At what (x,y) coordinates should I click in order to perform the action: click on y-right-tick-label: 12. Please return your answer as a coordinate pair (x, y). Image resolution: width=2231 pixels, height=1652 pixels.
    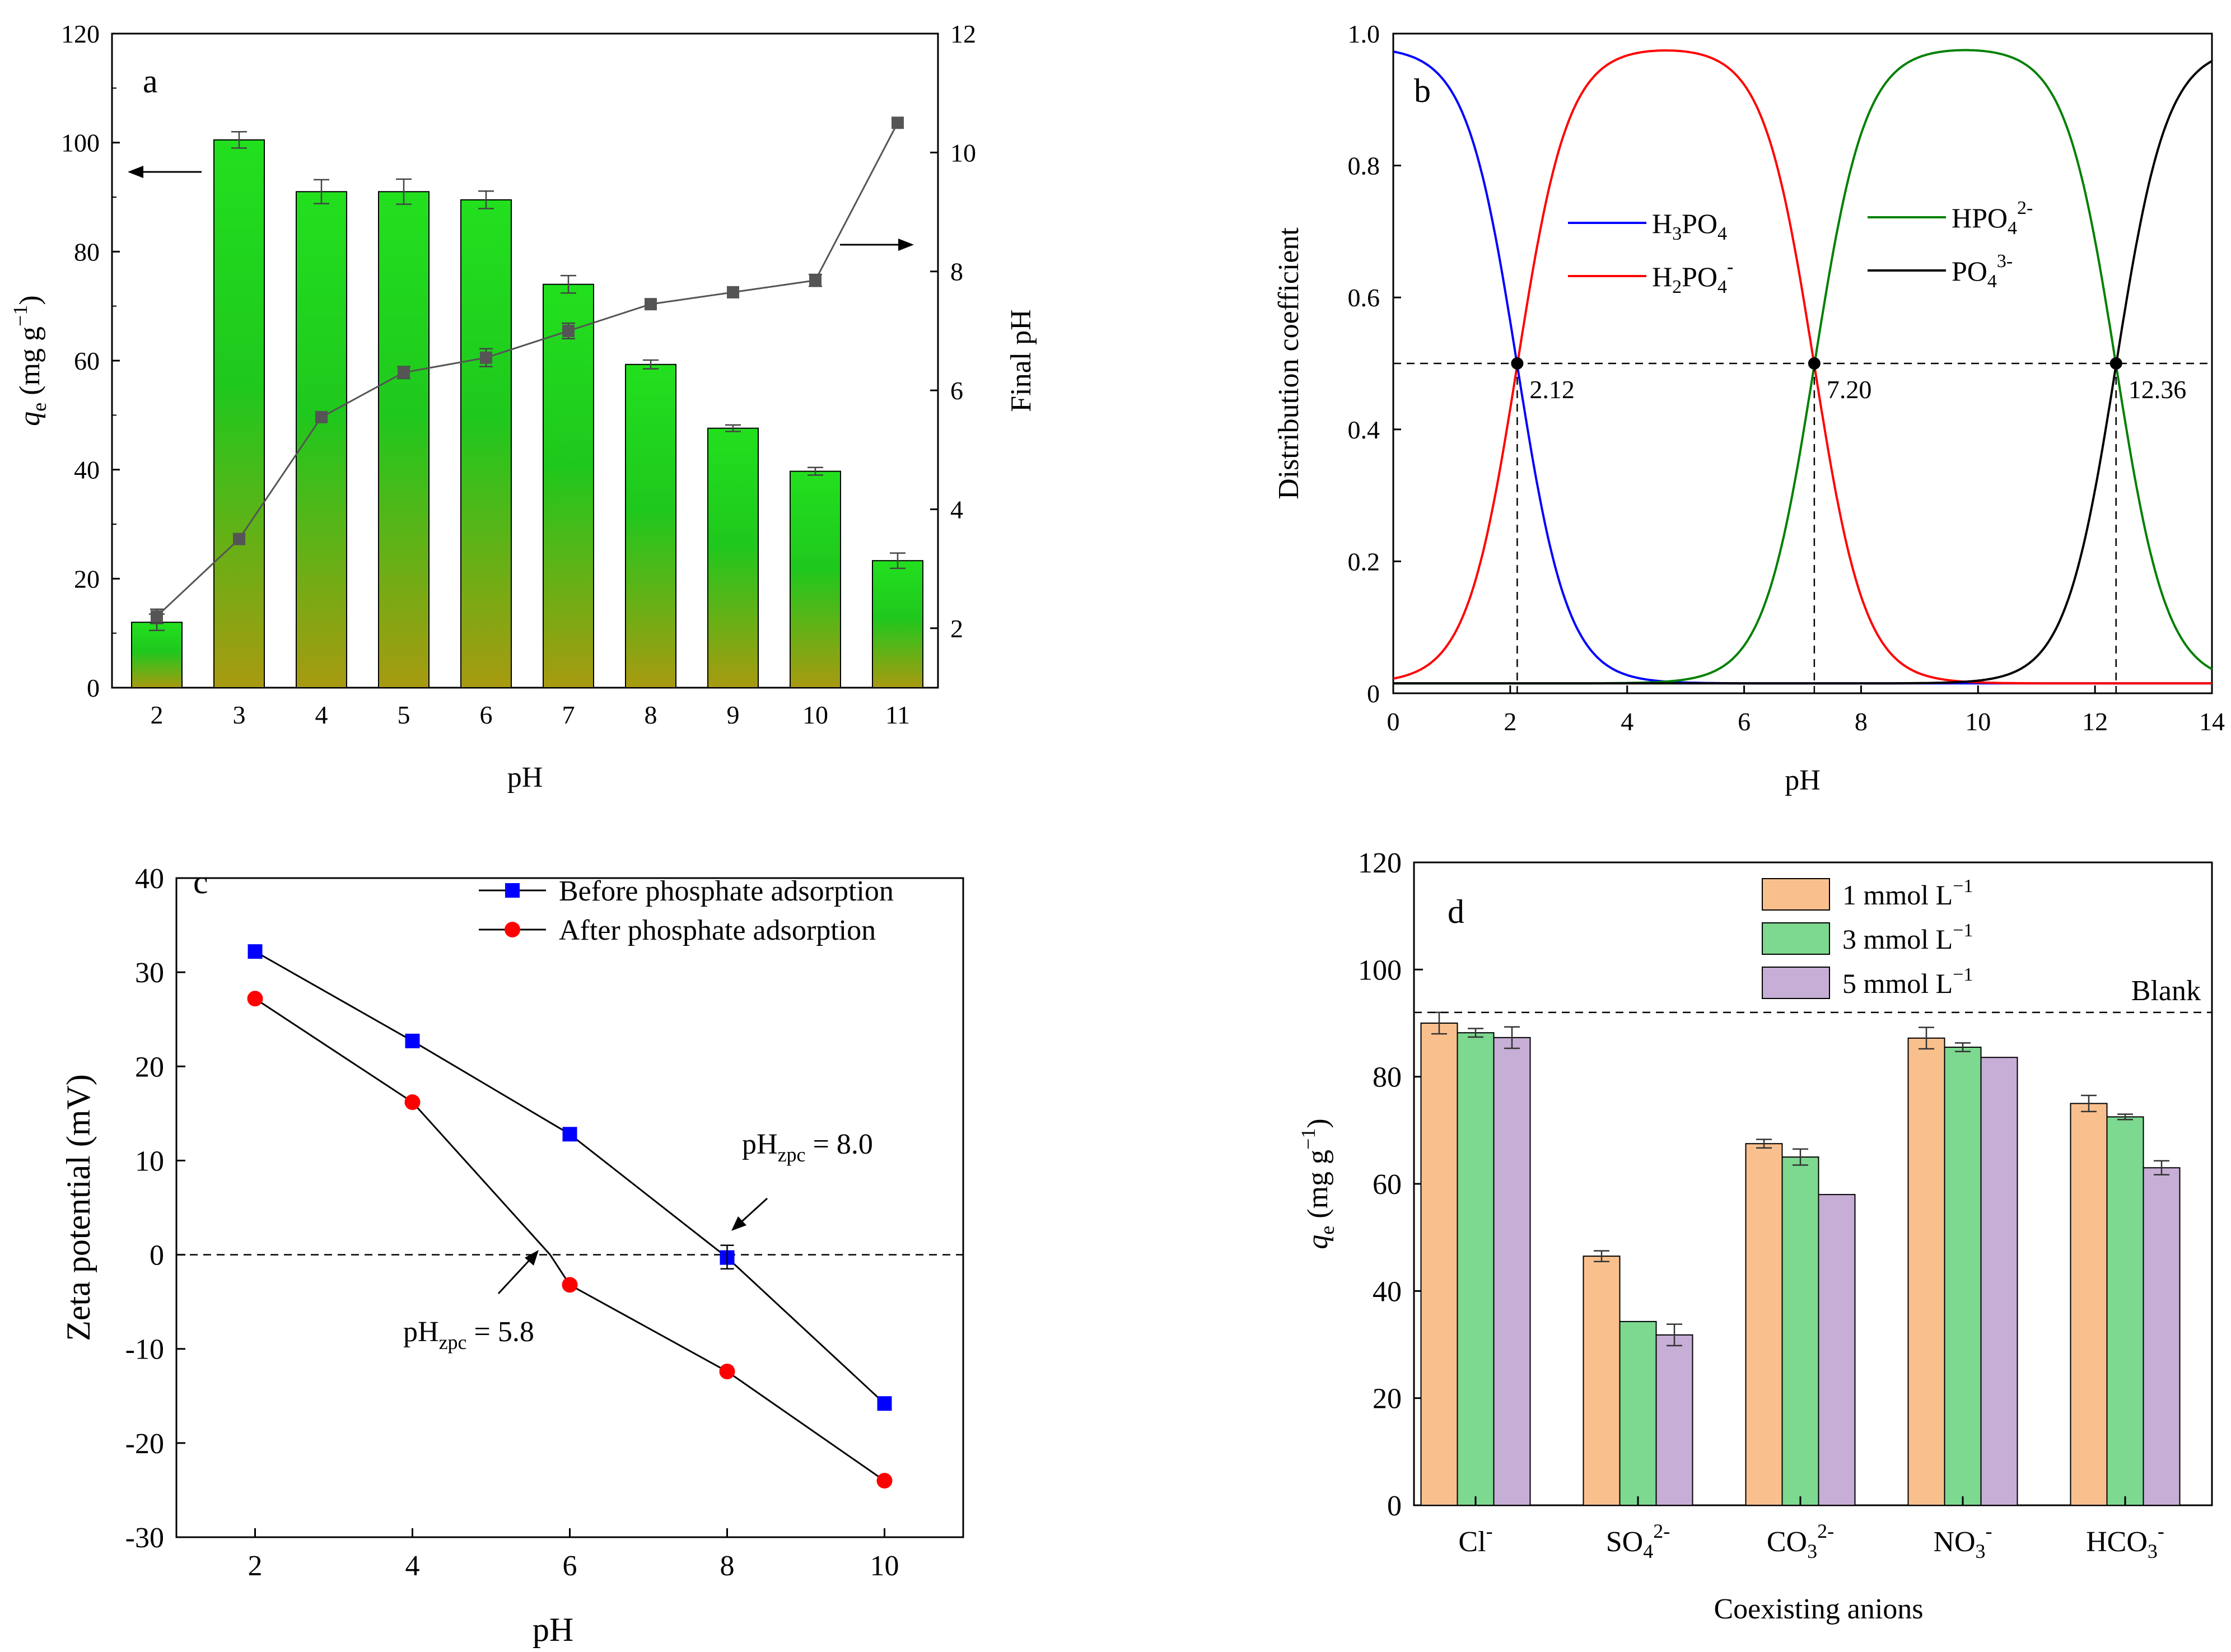
    Looking at the image, I should click on (963, 34).